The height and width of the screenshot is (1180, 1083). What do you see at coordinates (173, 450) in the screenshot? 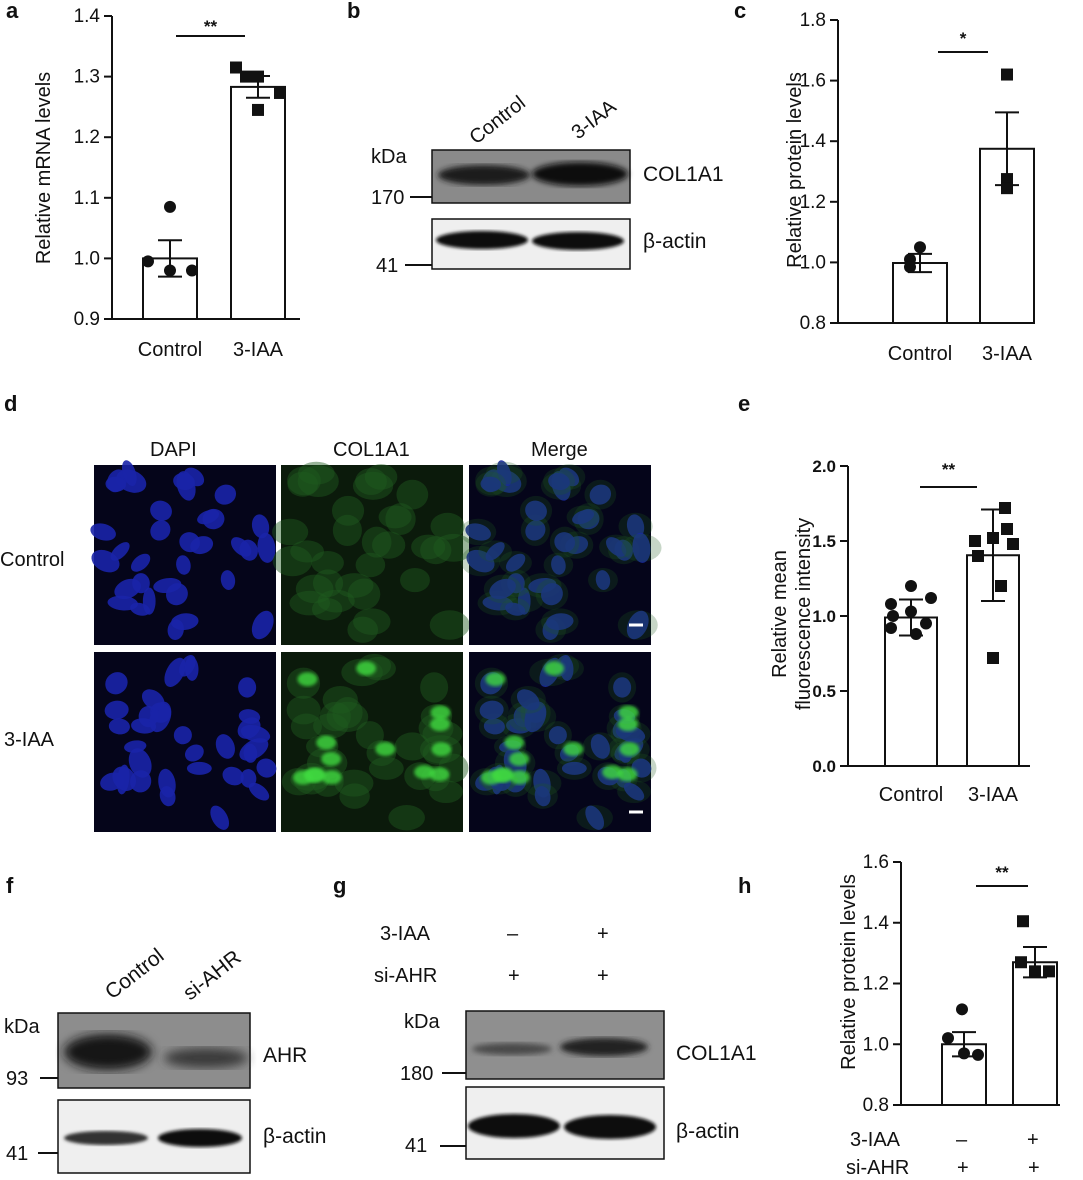
I see `col-label-dapi: DAPI` at bounding box center [173, 450].